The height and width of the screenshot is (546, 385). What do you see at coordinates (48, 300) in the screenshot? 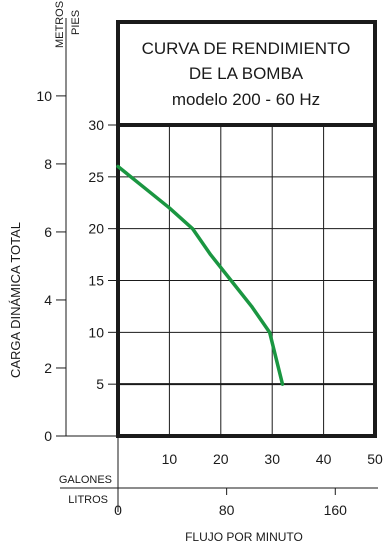
I see `y-secondary-tick-label: 4` at bounding box center [48, 300].